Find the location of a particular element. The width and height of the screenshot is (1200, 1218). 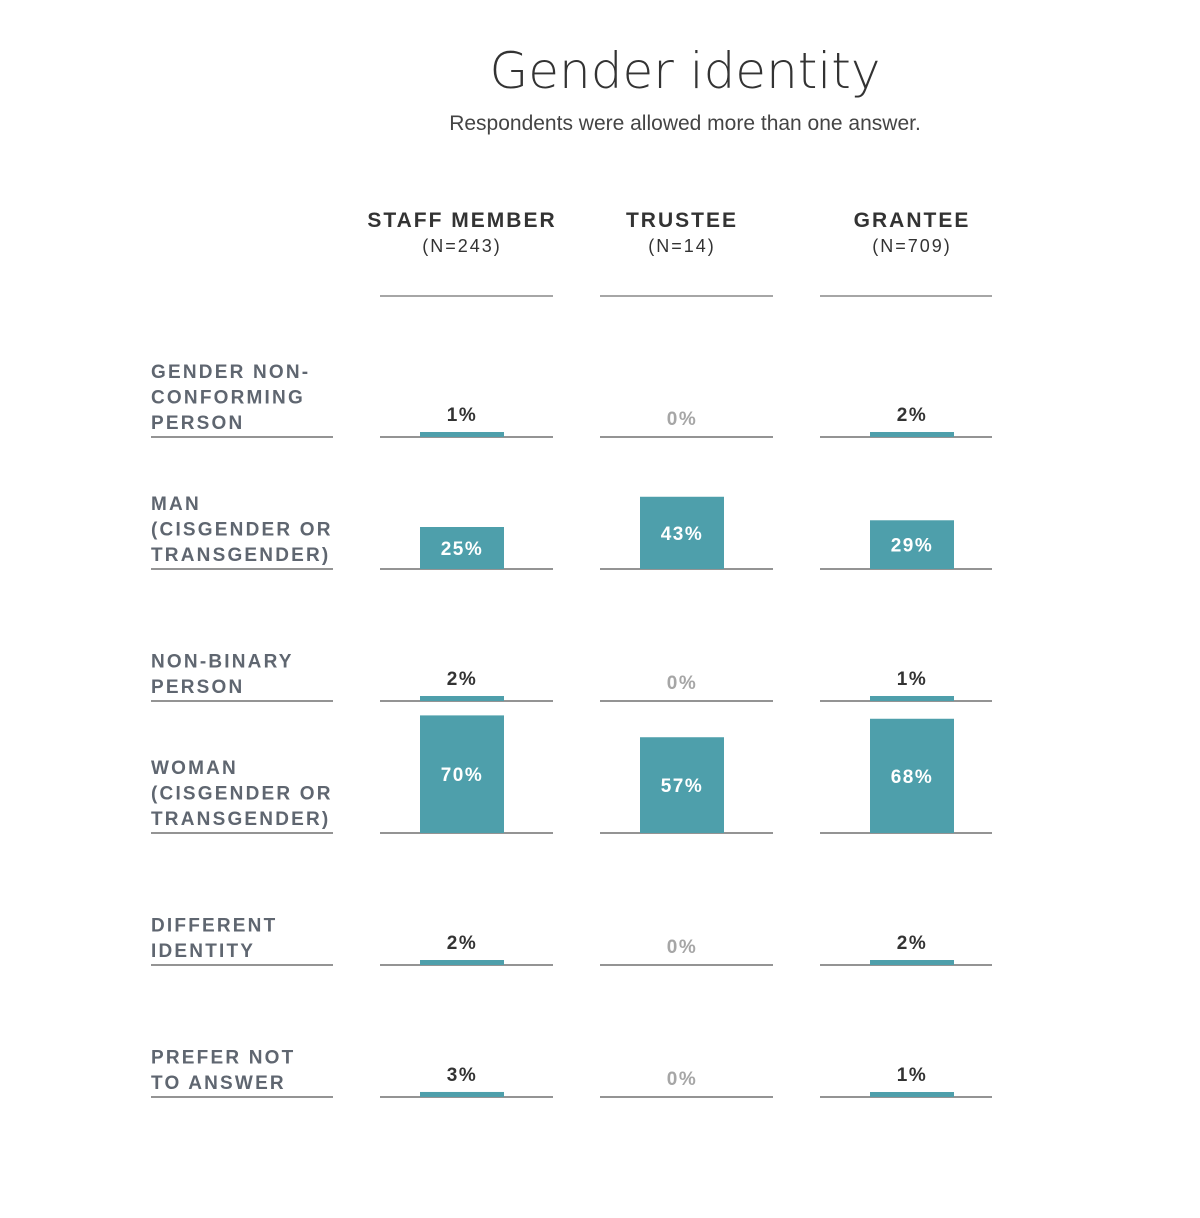

column-header-name: GRANTEE is located at coordinates (912, 220).